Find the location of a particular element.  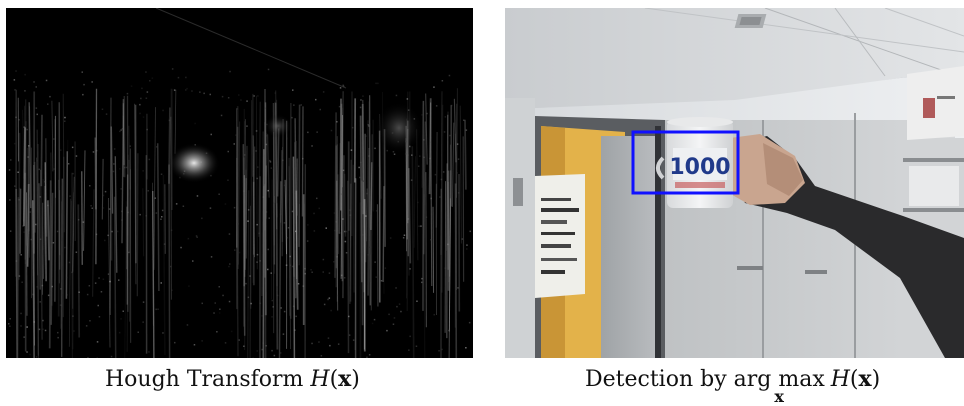

open-door is located at coordinates (628, 247).